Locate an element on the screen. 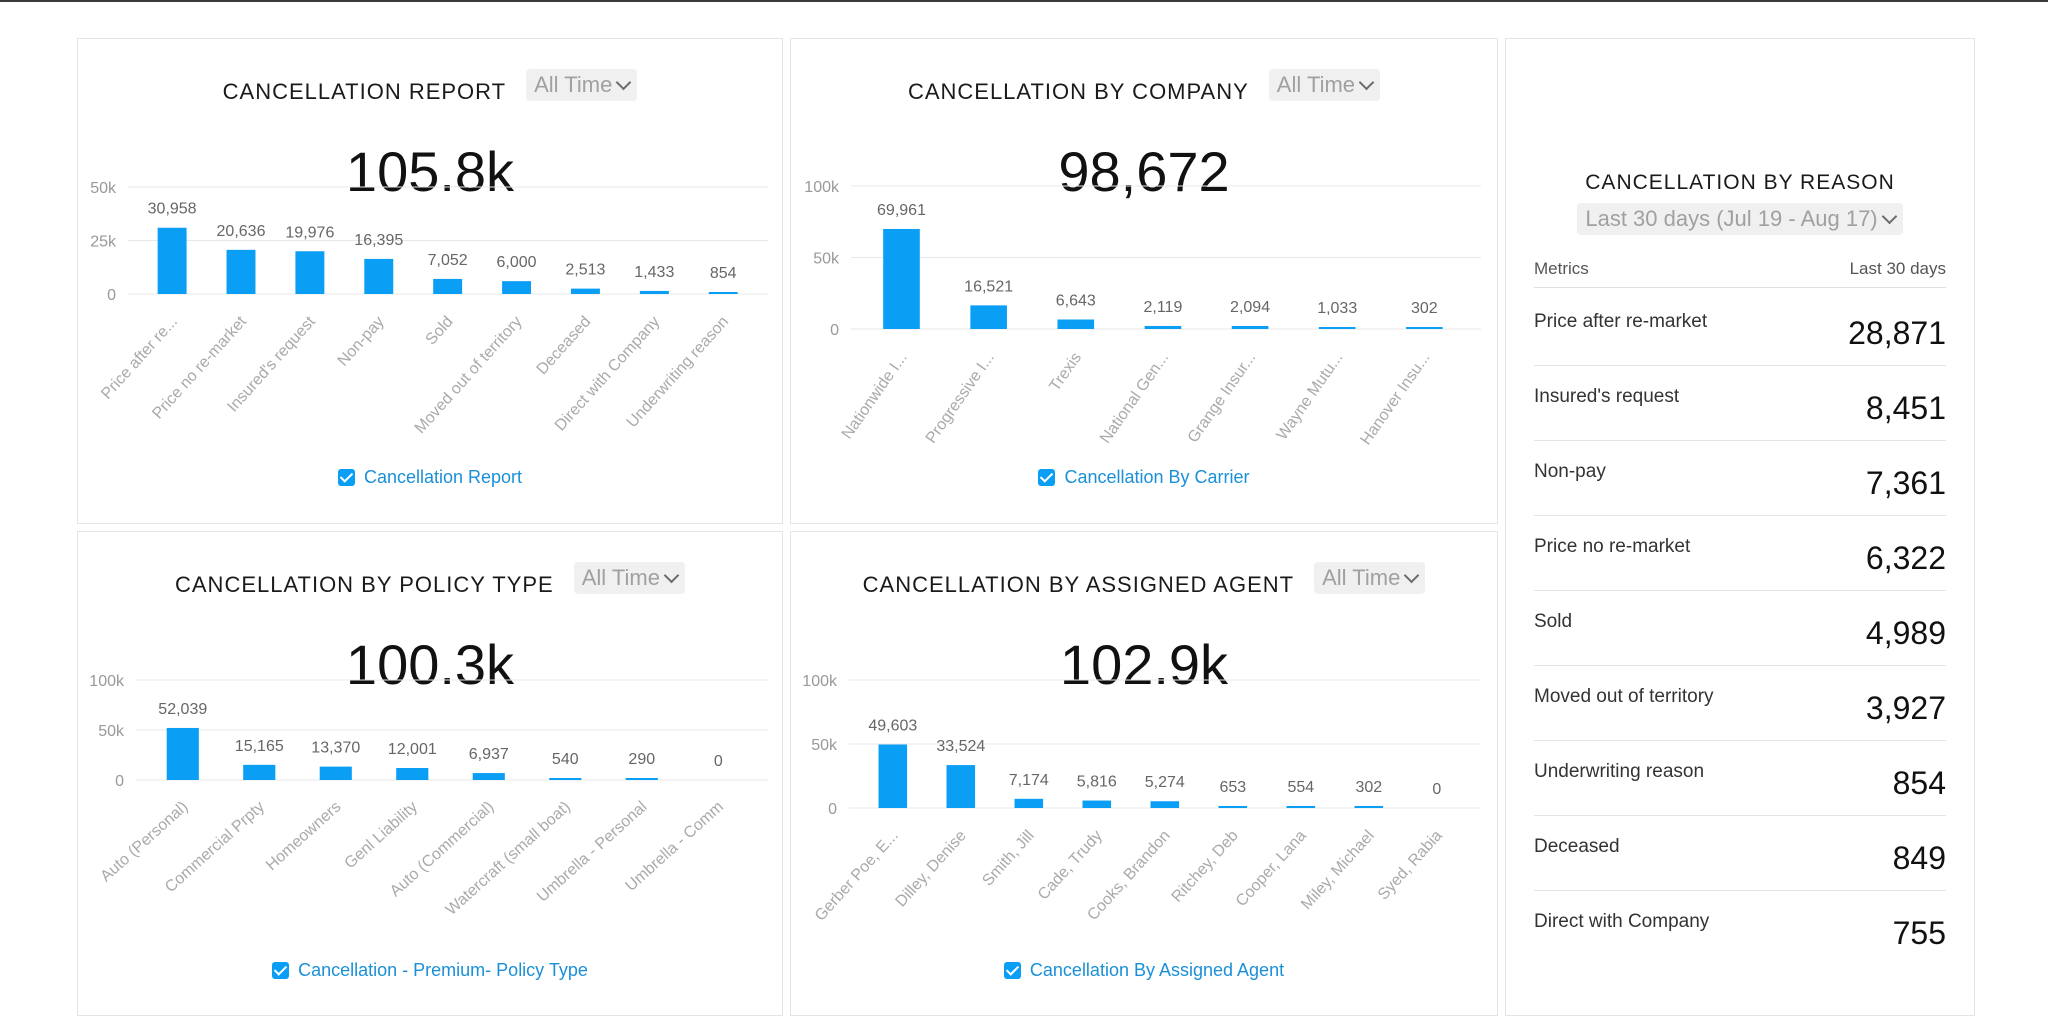  x-tick-label: Deceased is located at coordinates (564, 345).